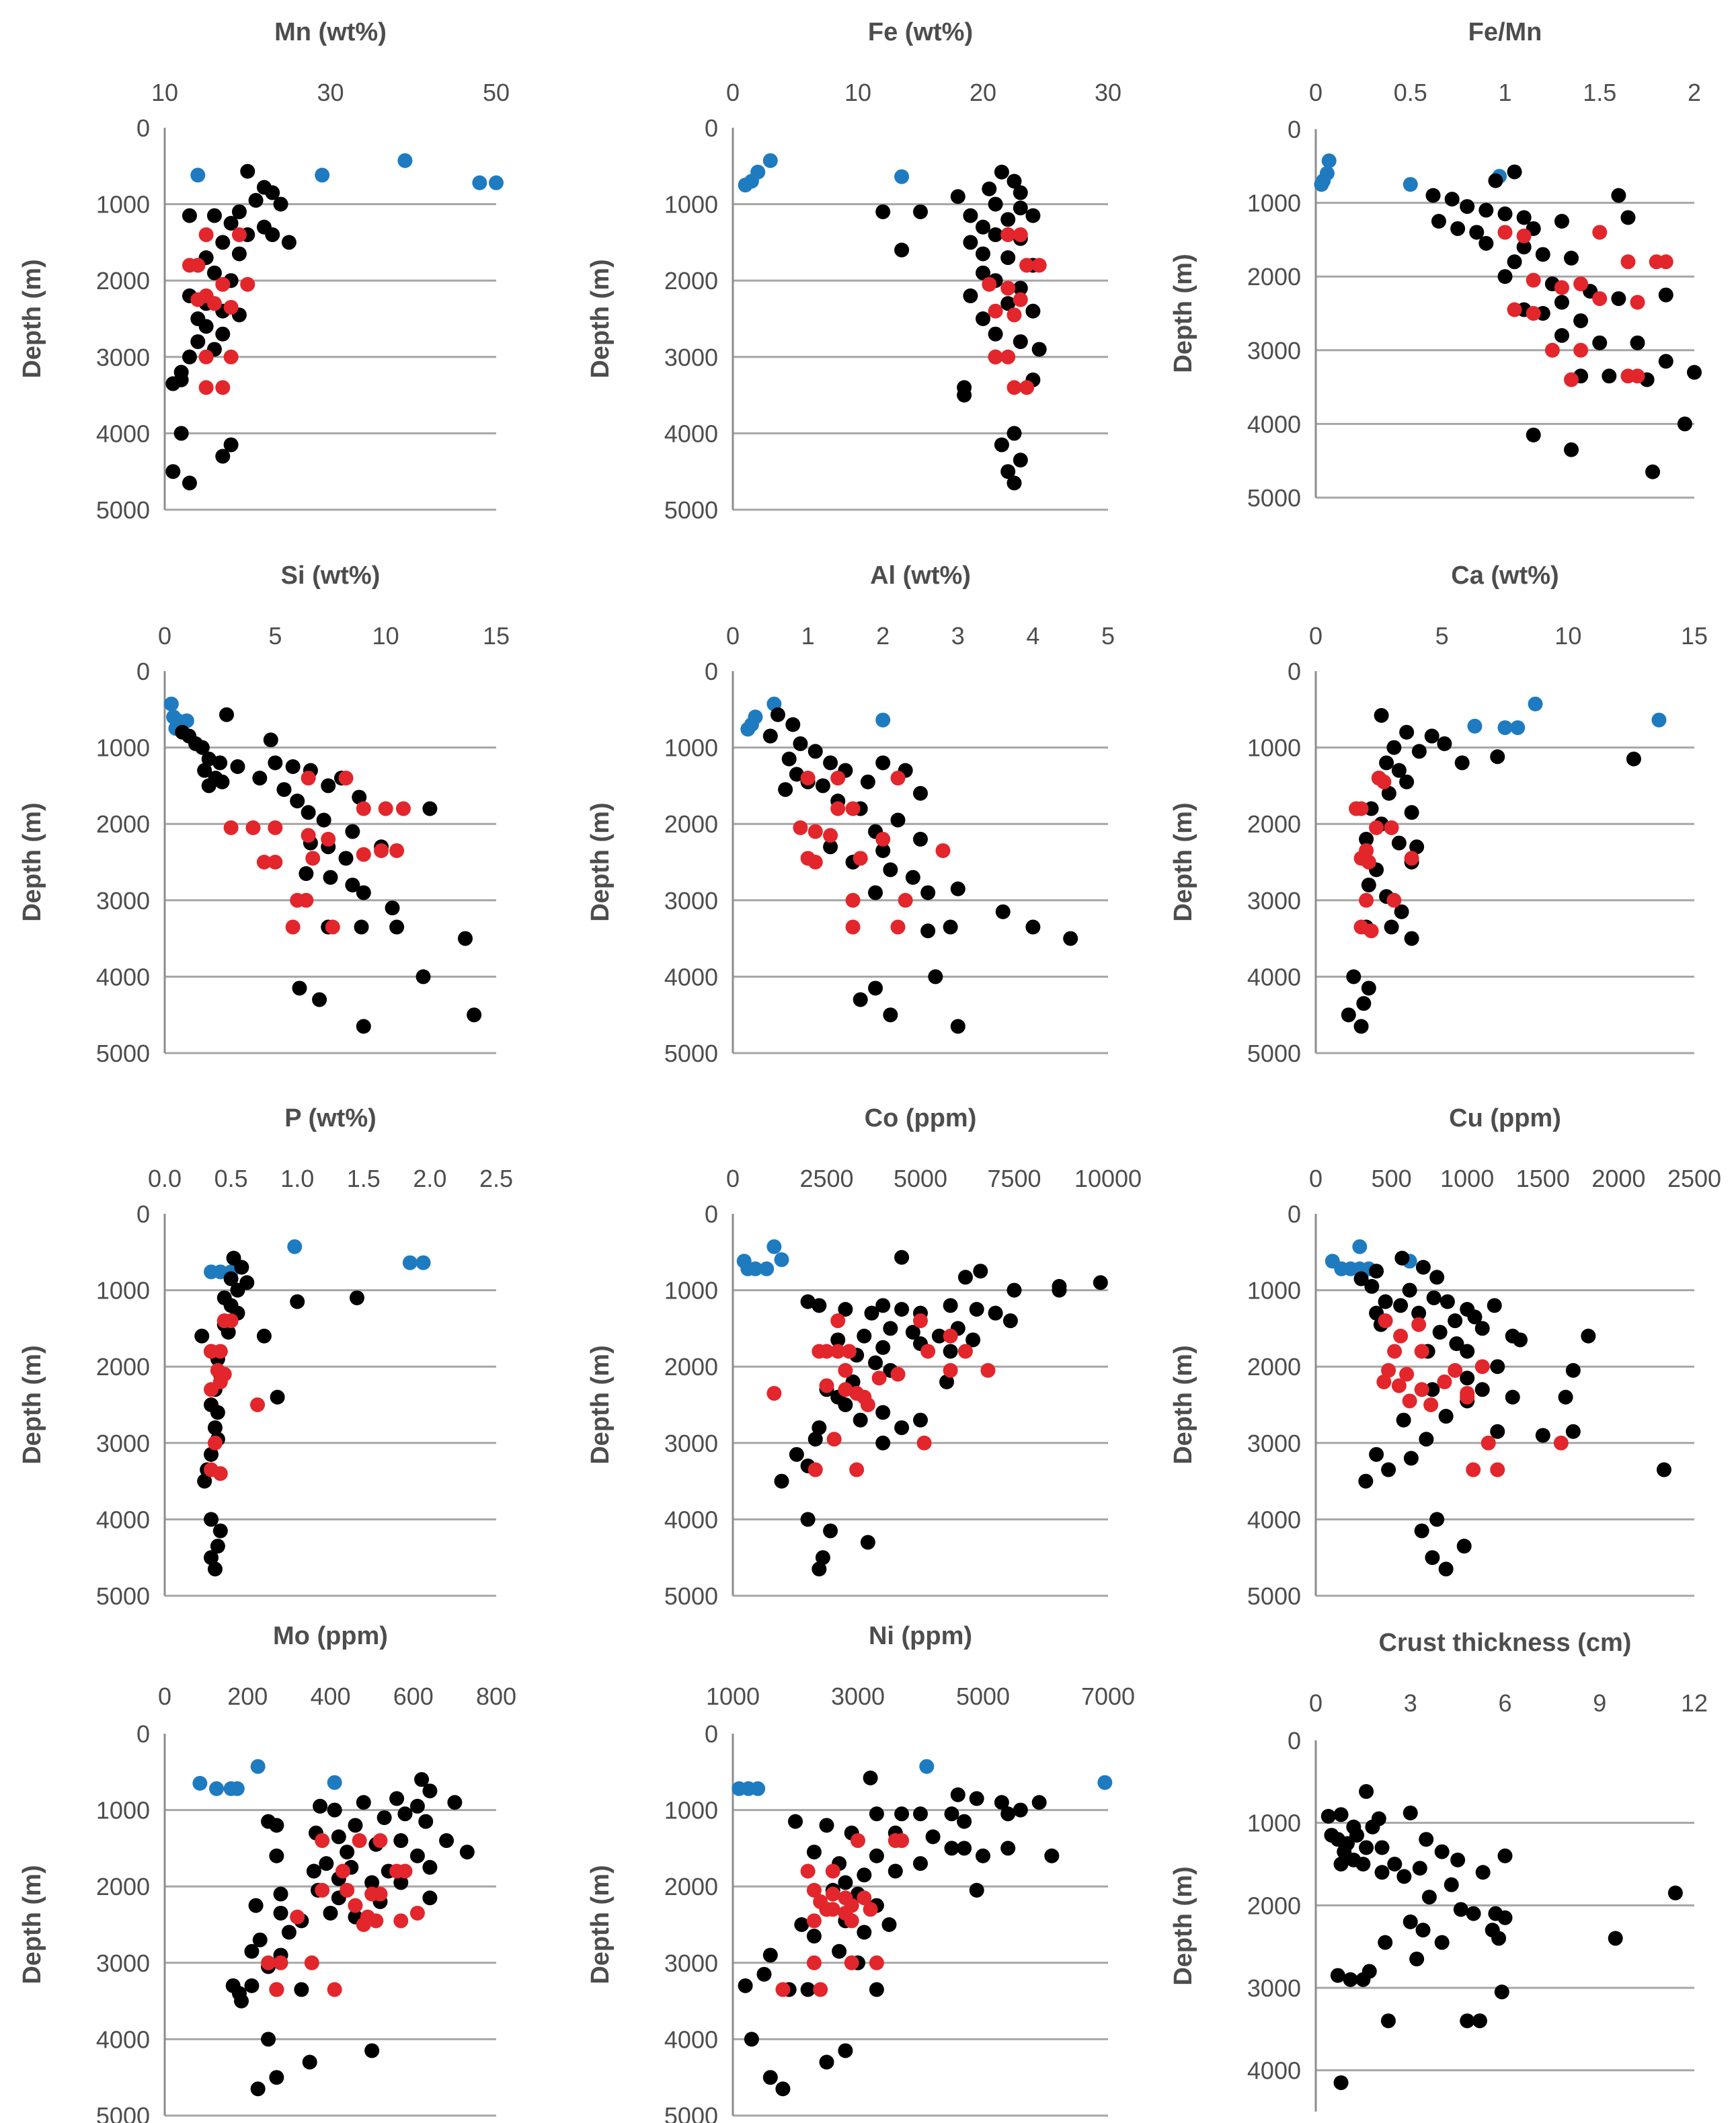  I want to click on x-tick-label: 5000, so click(983, 1696).